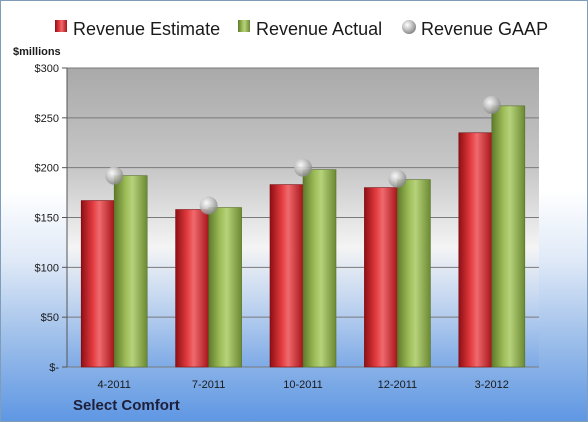 The height and width of the screenshot is (422, 588). Describe the element at coordinates (61, 26) in the screenshot. I see `legend-swatch-estimate` at that location.